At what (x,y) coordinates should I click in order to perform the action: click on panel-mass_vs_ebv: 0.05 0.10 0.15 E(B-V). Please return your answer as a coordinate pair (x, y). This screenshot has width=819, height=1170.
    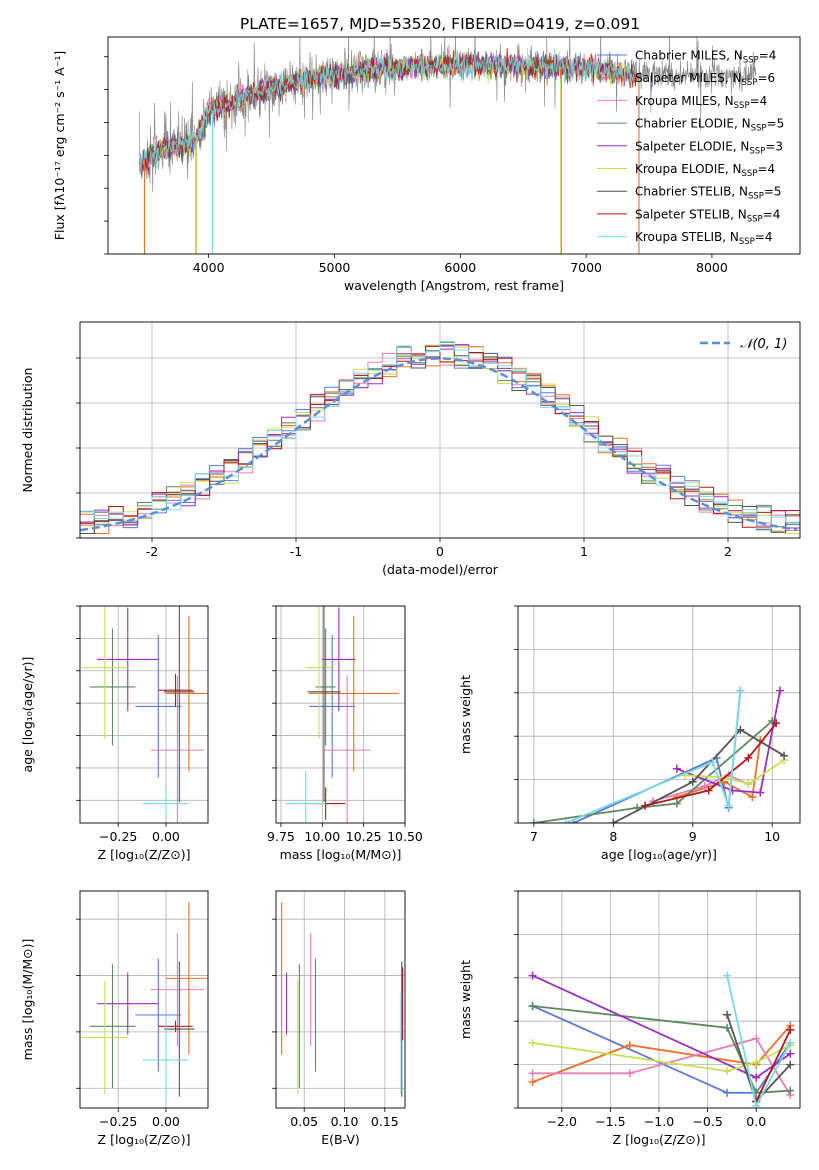
    Looking at the image, I should click on (339, 1018).